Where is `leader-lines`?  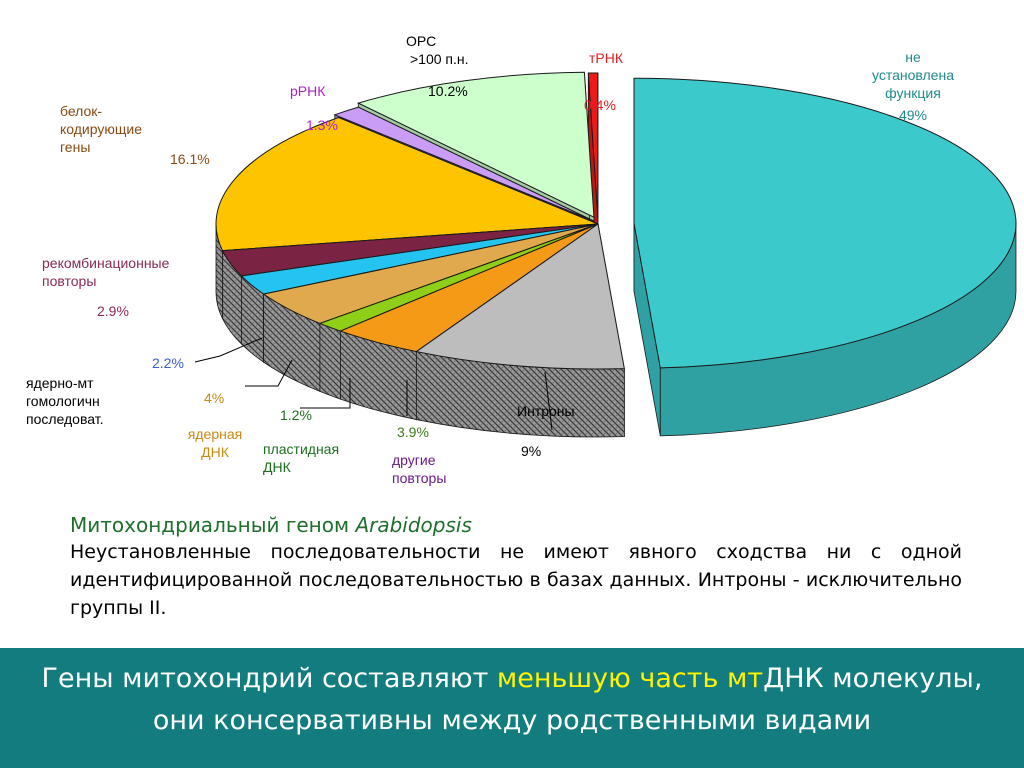 leader-lines is located at coordinates (373, 384).